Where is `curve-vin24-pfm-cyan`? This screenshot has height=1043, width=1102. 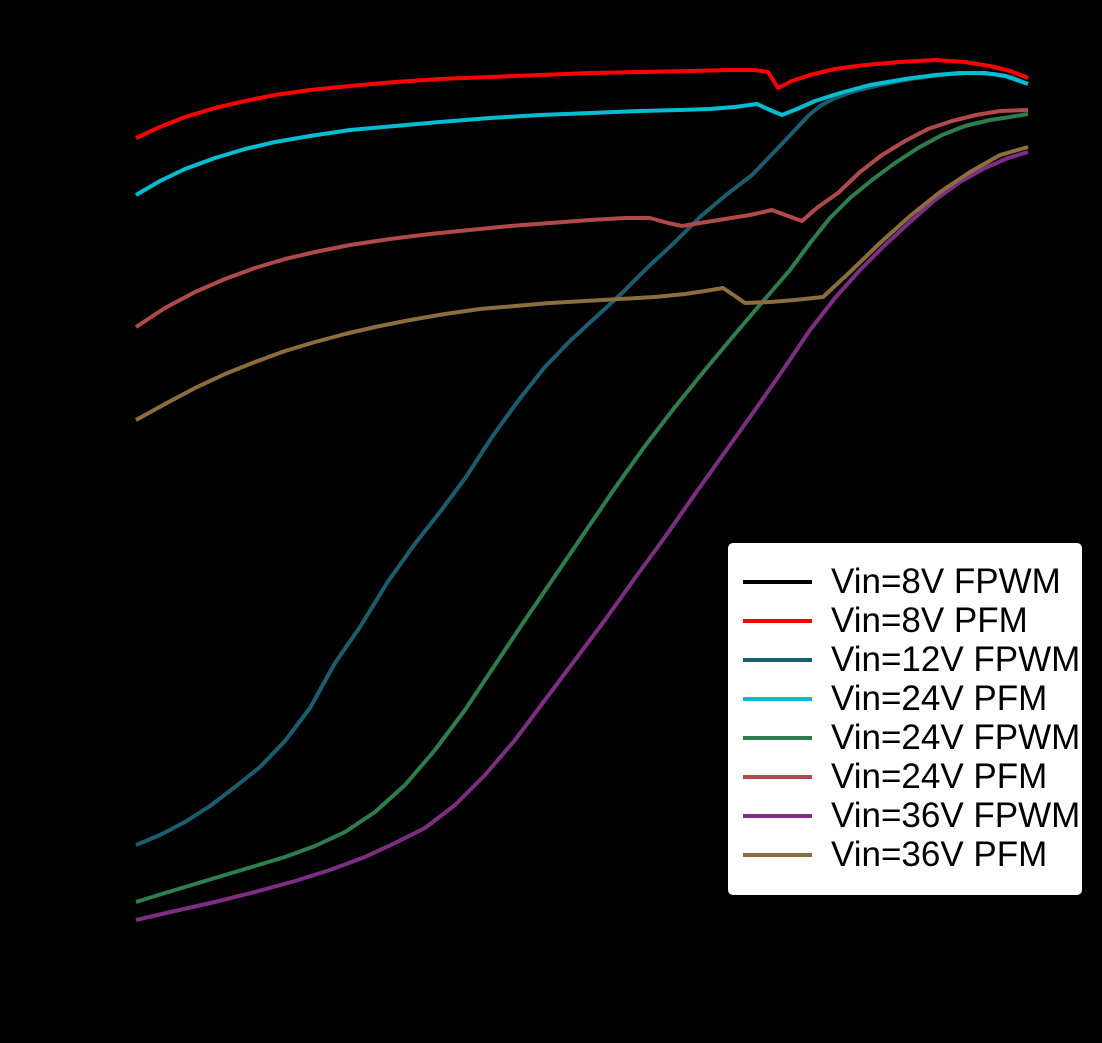 curve-vin24-pfm-cyan is located at coordinates (581, 134).